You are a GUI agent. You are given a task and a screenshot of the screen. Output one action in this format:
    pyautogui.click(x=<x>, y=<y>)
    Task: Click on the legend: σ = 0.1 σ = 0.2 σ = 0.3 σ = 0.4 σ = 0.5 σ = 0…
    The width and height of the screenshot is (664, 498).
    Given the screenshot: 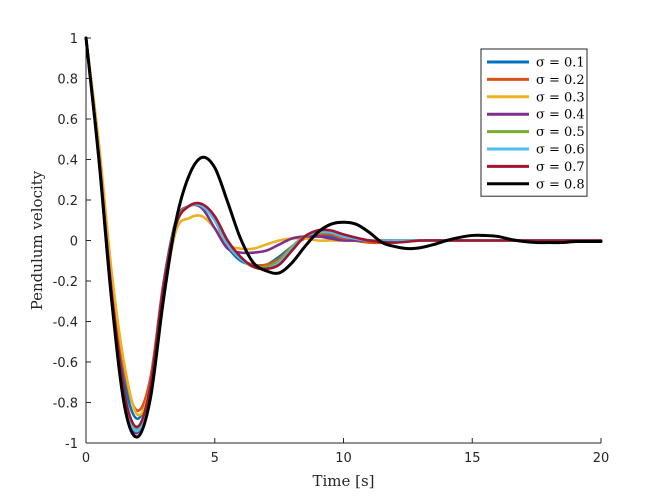 What is the action you would take?
    pyautogui.click(x=534, y=122)
    